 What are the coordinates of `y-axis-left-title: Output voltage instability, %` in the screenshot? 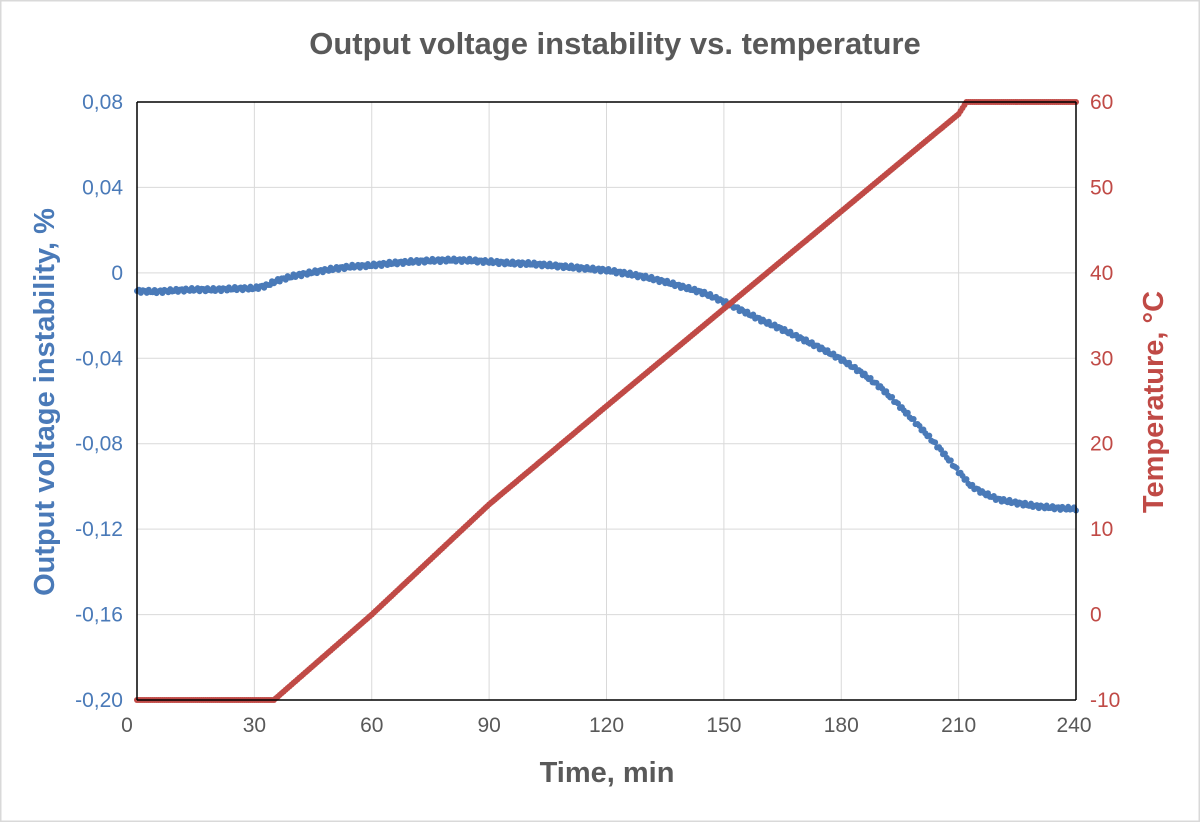 It's located at (45, 402).